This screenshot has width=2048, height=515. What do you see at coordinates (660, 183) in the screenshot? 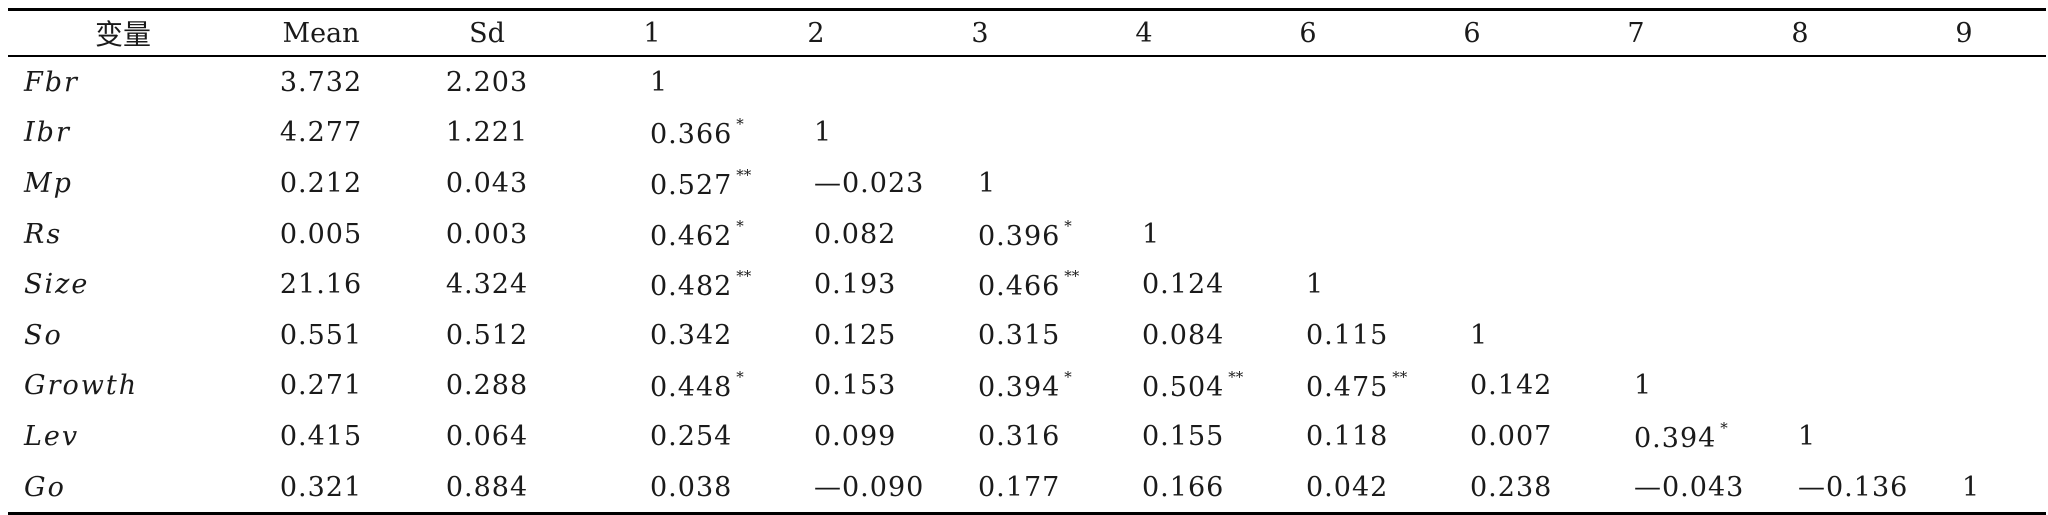
I see `correlation-cell: 0.527 **` at bounding box center [660, 183].